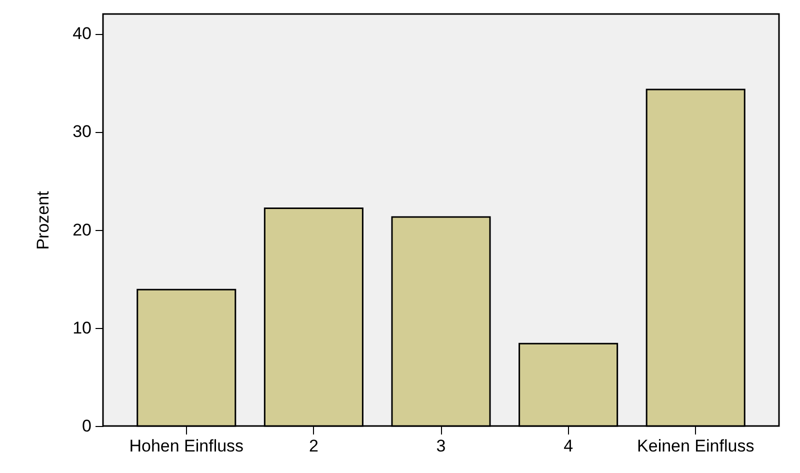 The width and height of the screenshot is (800, 473). Describe the element at coordinates (82, 328) in the screenshot. I see `y-tick-label: 10` at that location.